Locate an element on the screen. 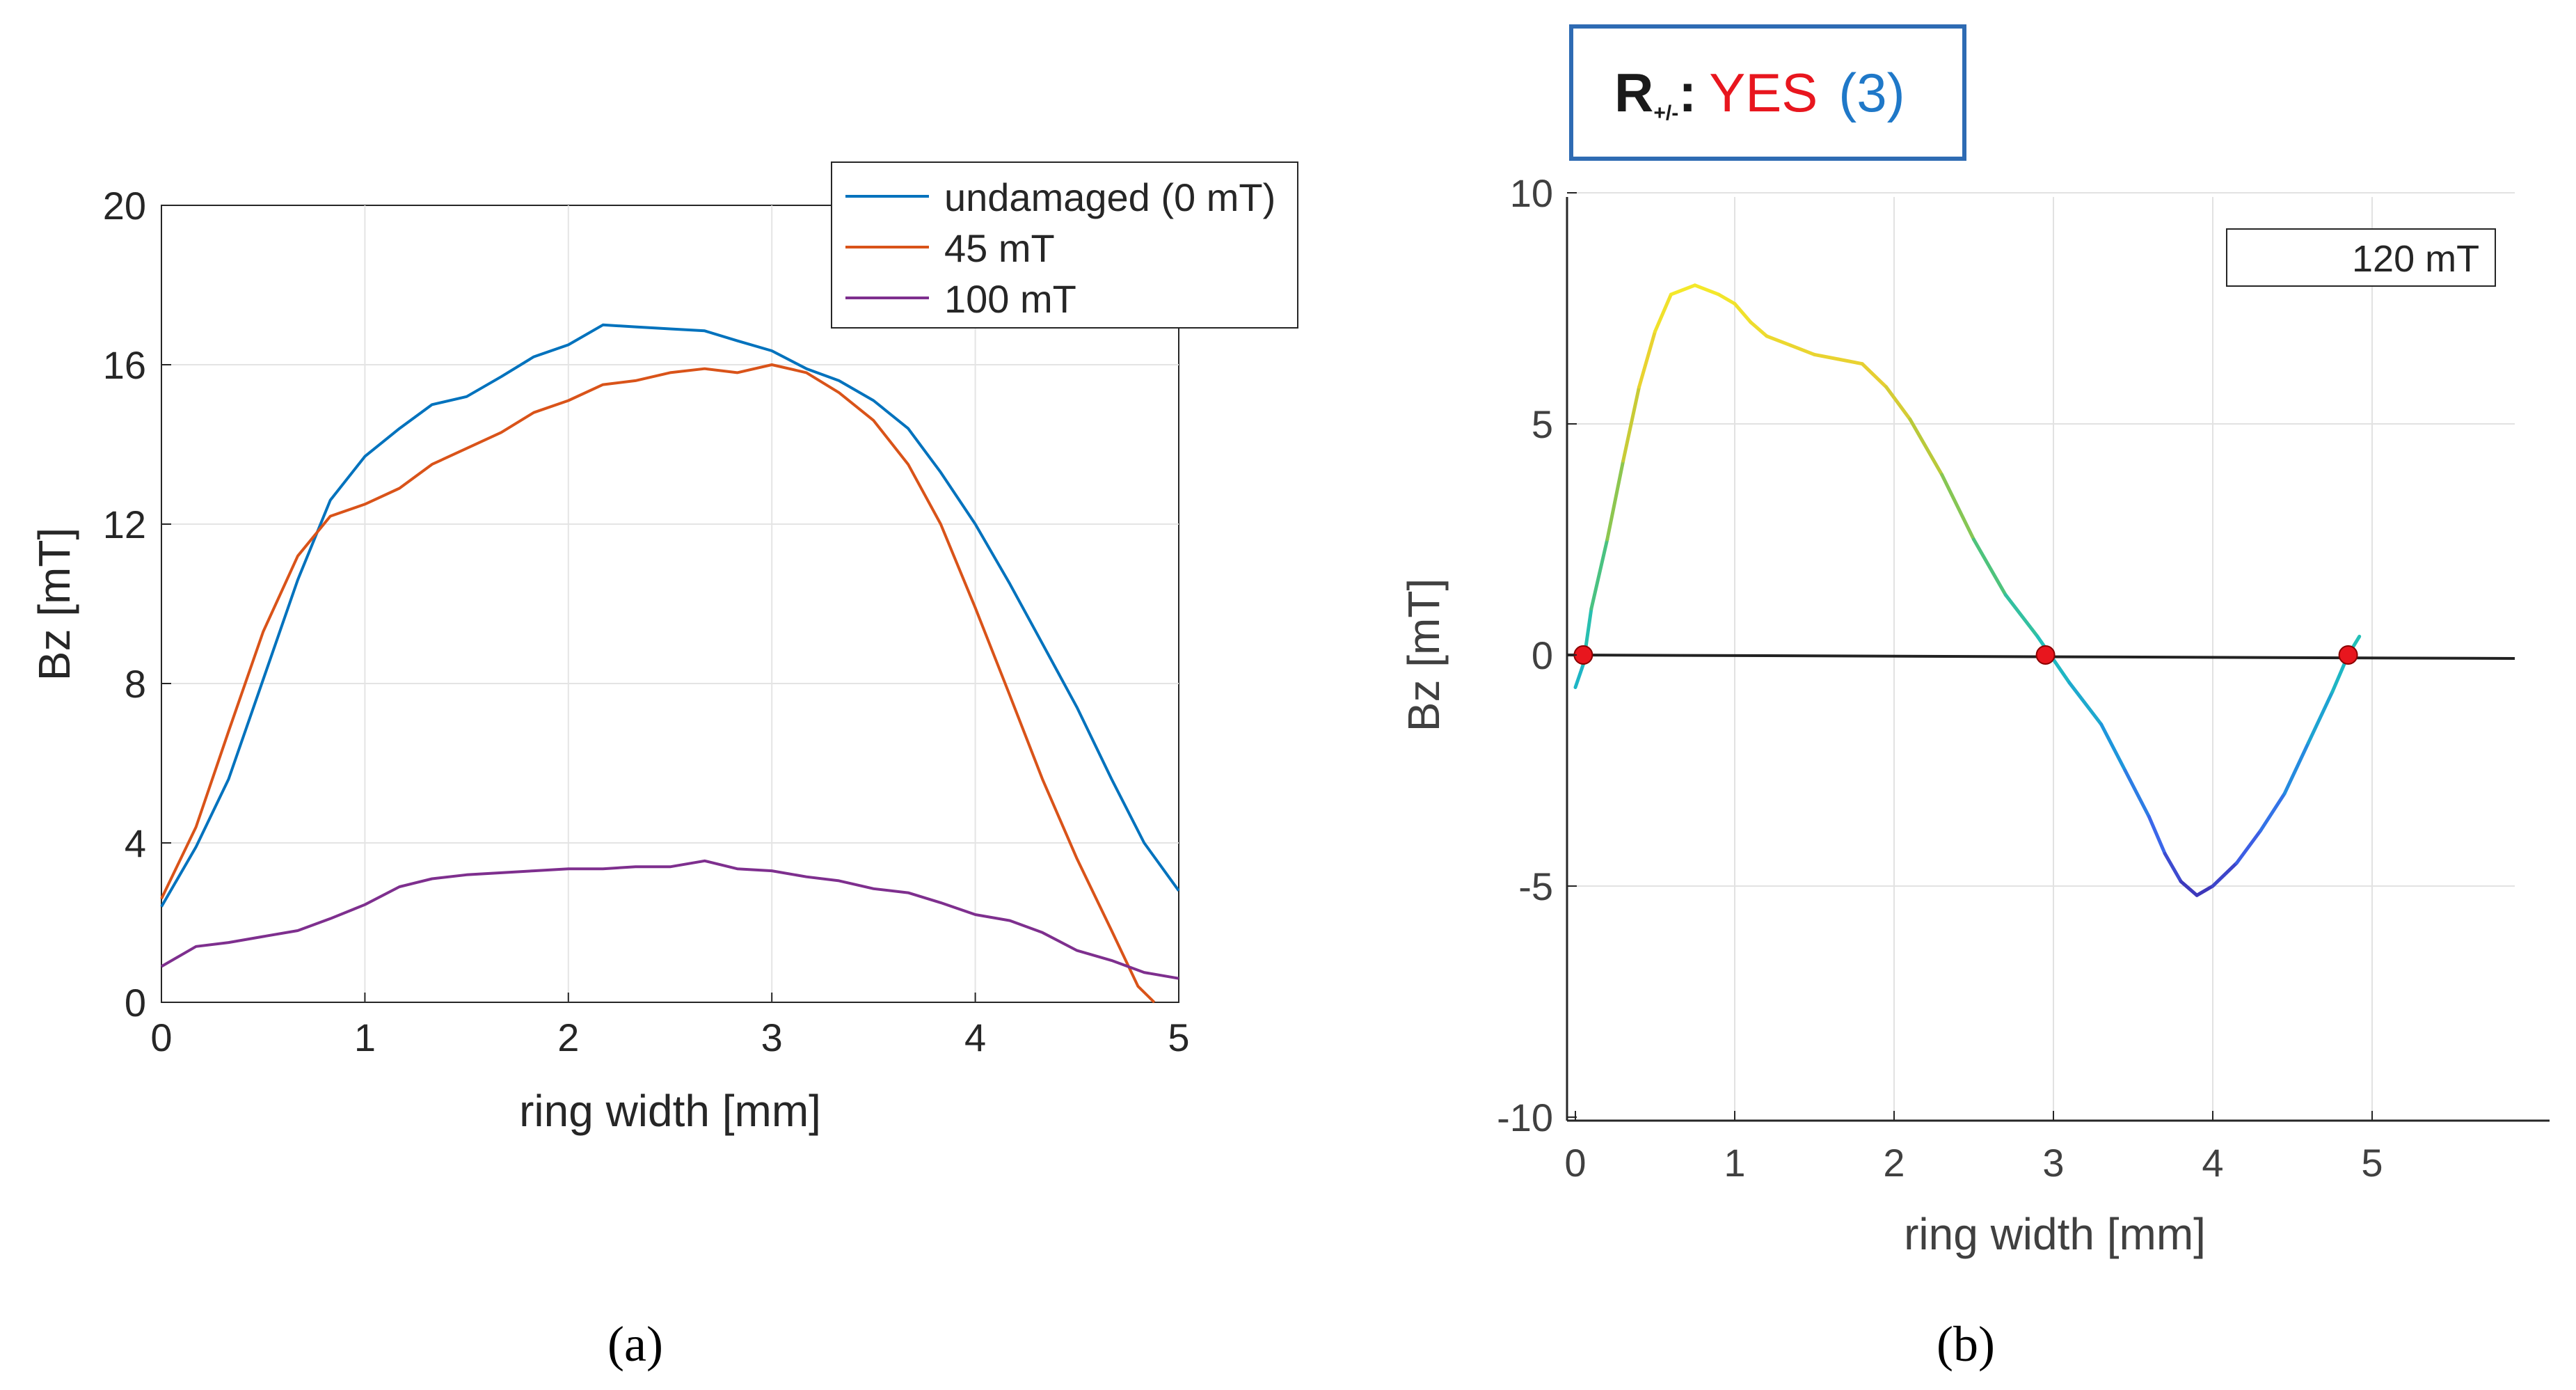 This screenshot has width=2576, height=1390. chart-b-lines is located at coordinates (1967, 590).